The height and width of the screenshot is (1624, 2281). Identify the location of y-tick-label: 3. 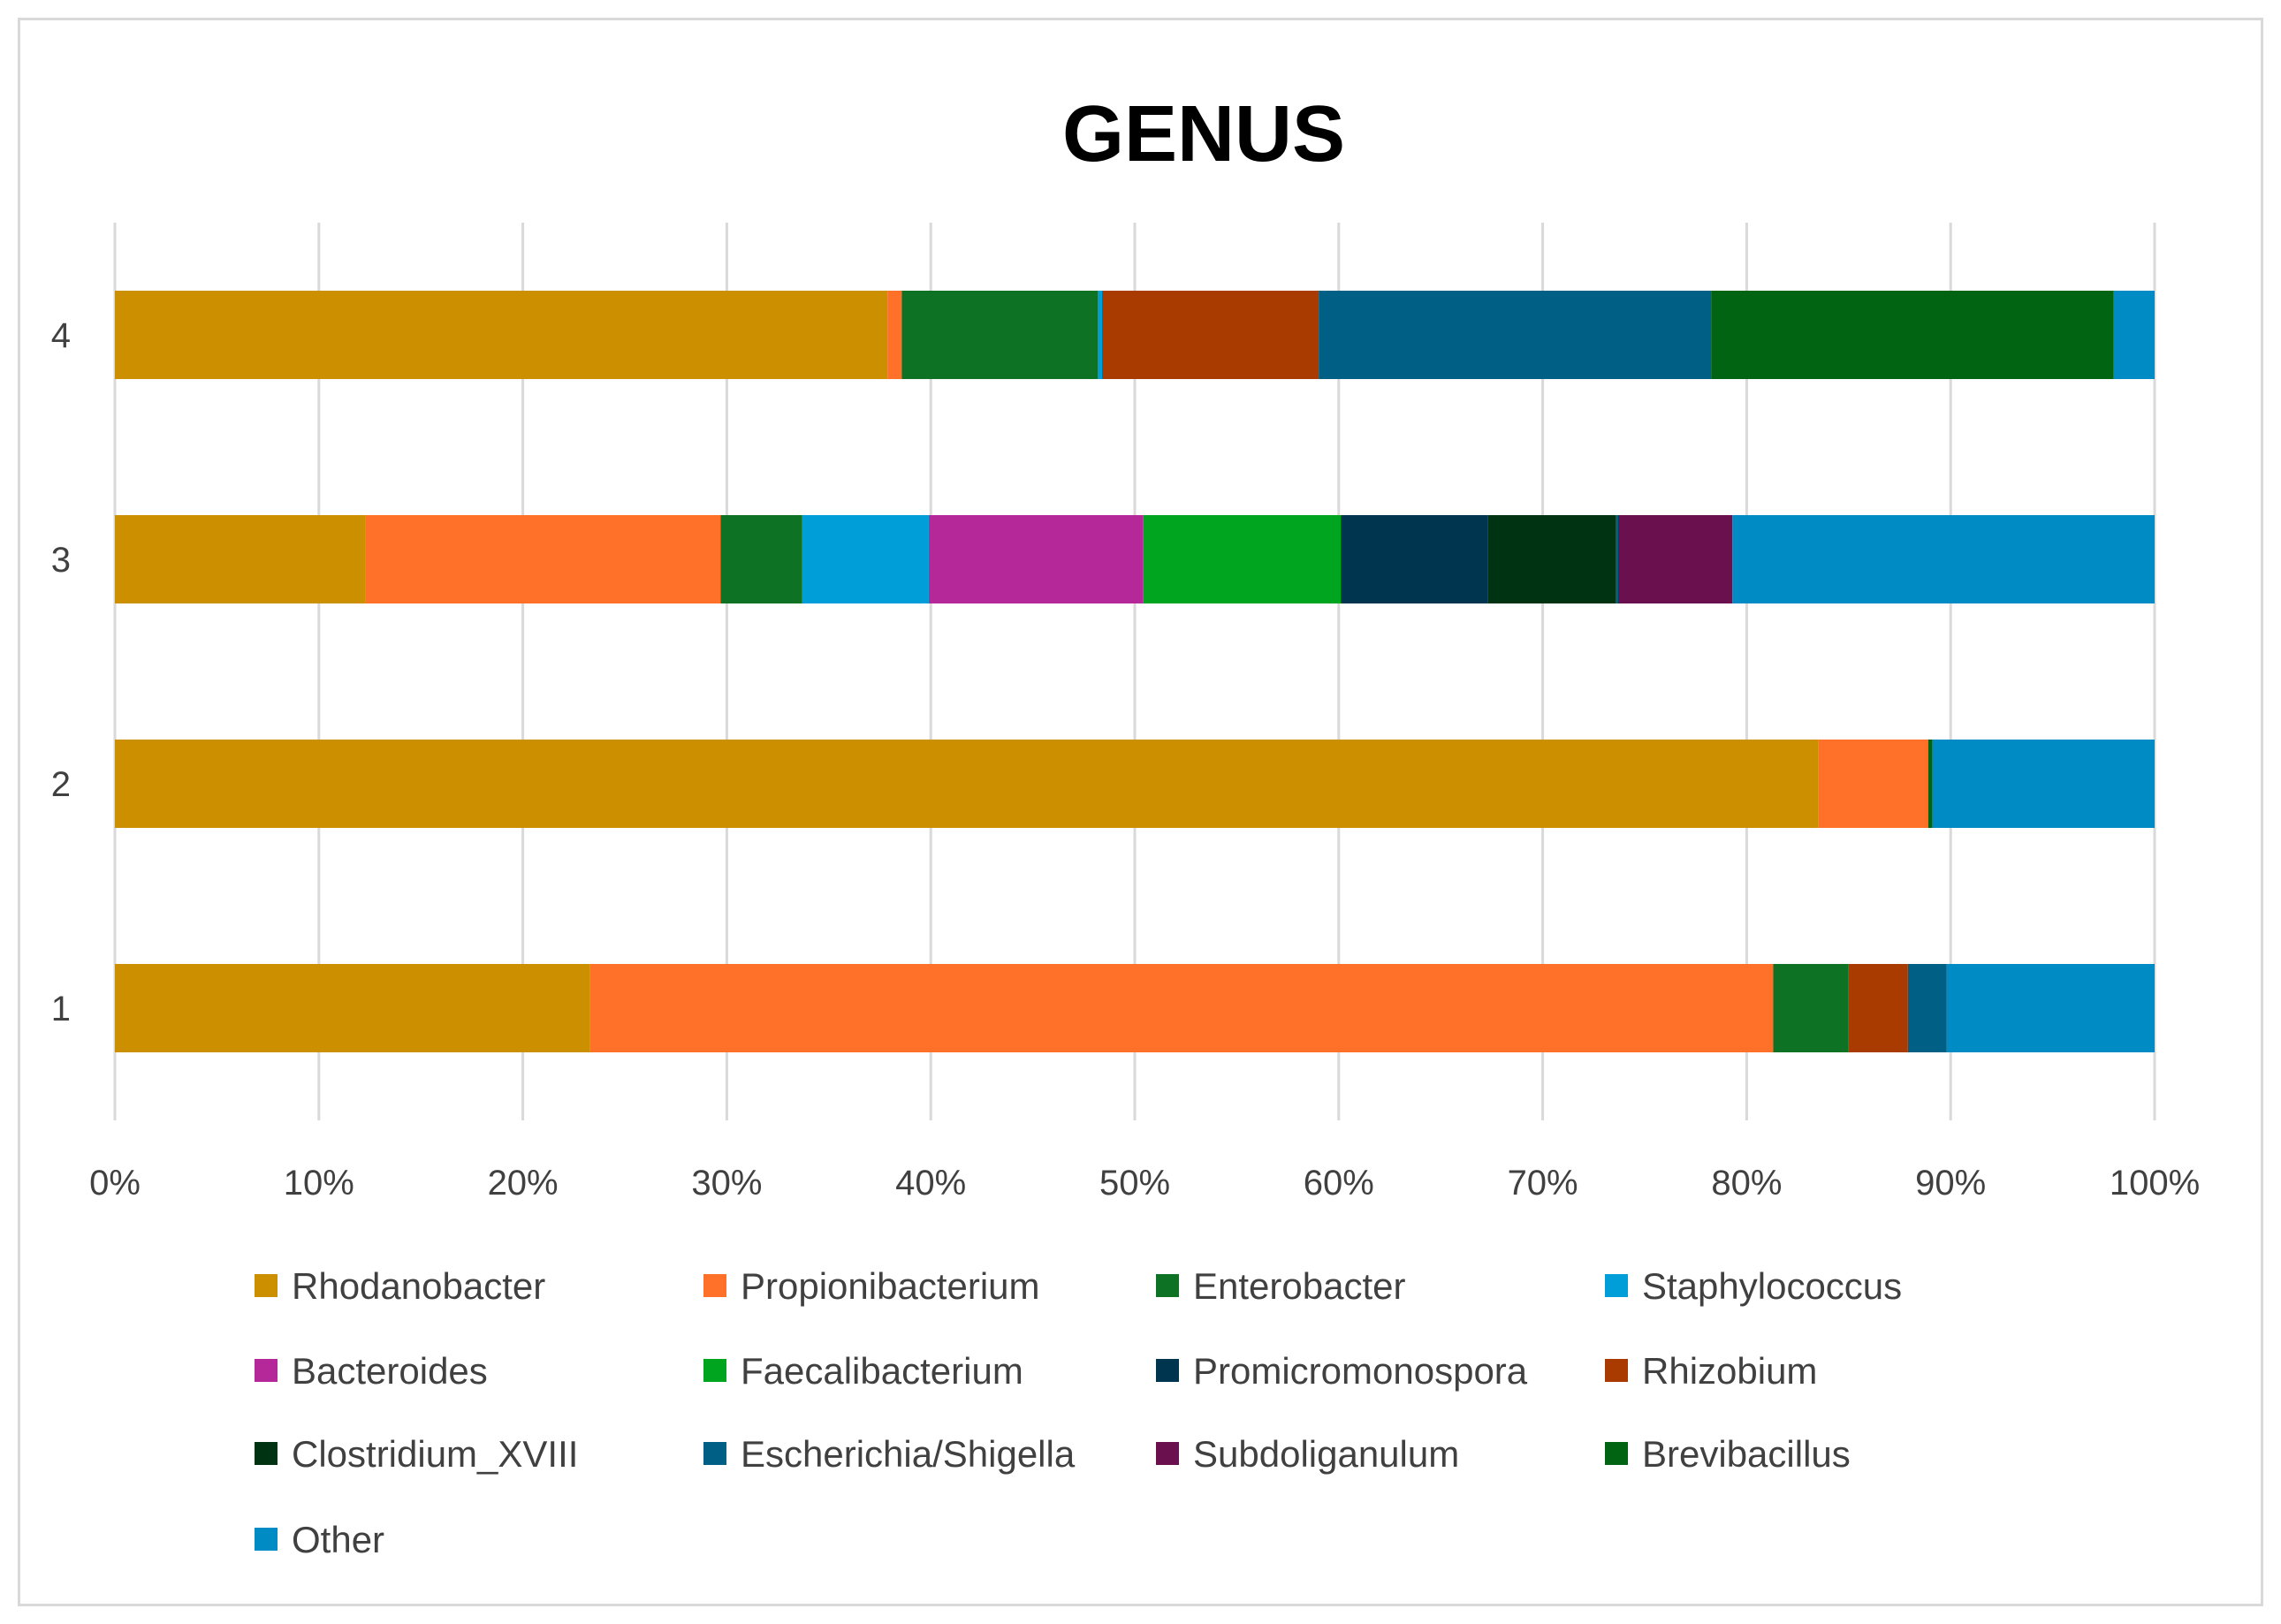
(61, 560).